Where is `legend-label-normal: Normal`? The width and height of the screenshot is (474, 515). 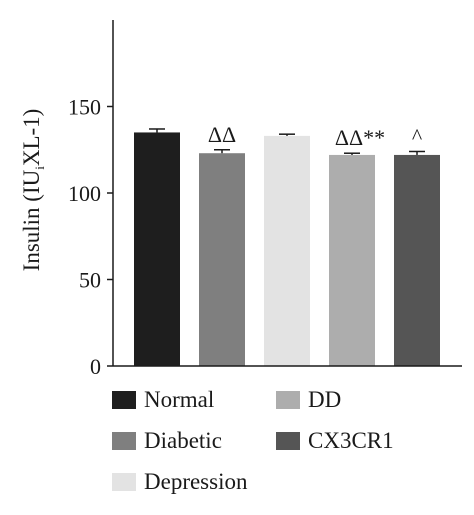
legend-label-normal: Normal is located at coordinates (179, 399).